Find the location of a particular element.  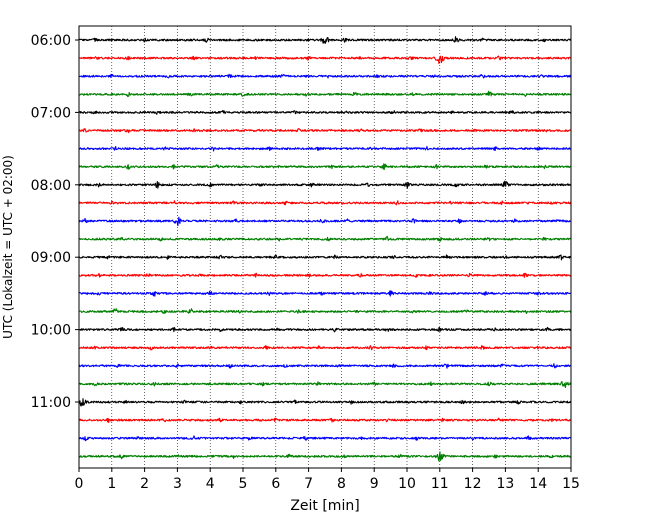

x-tick-label: 0 is located at coordinates (79, 484).